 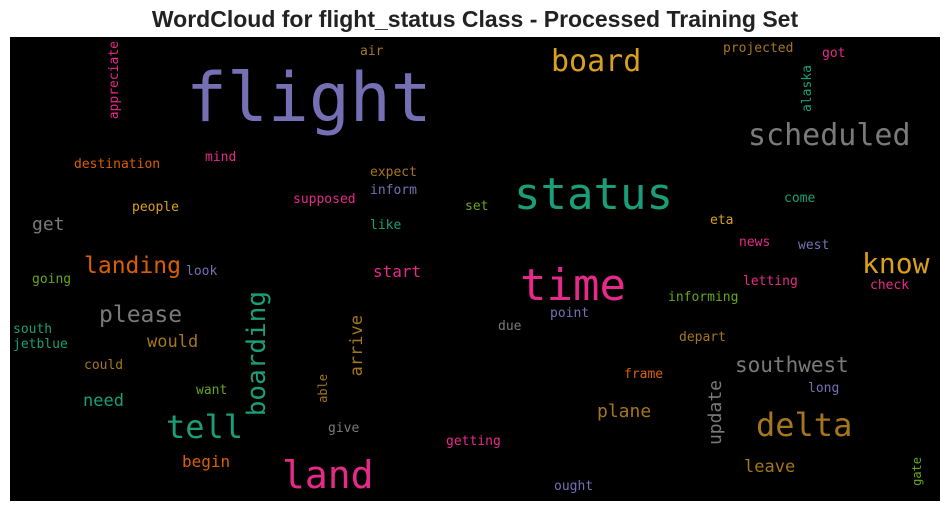 I want to click on word-eta: eta, so click(x=722, y=220).